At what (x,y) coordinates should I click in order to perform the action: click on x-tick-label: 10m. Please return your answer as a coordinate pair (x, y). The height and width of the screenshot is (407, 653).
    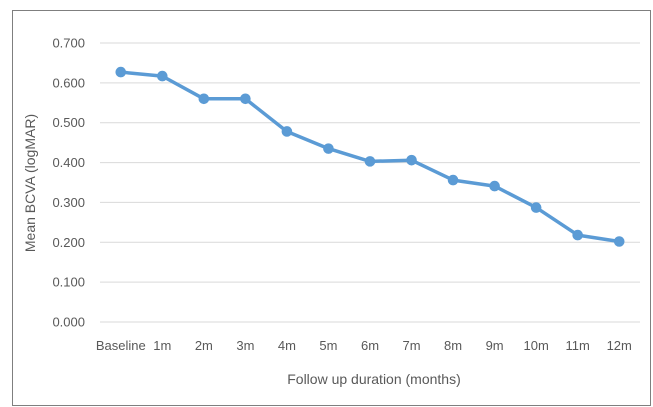
    Looking at the image, I should click on (536, 345).